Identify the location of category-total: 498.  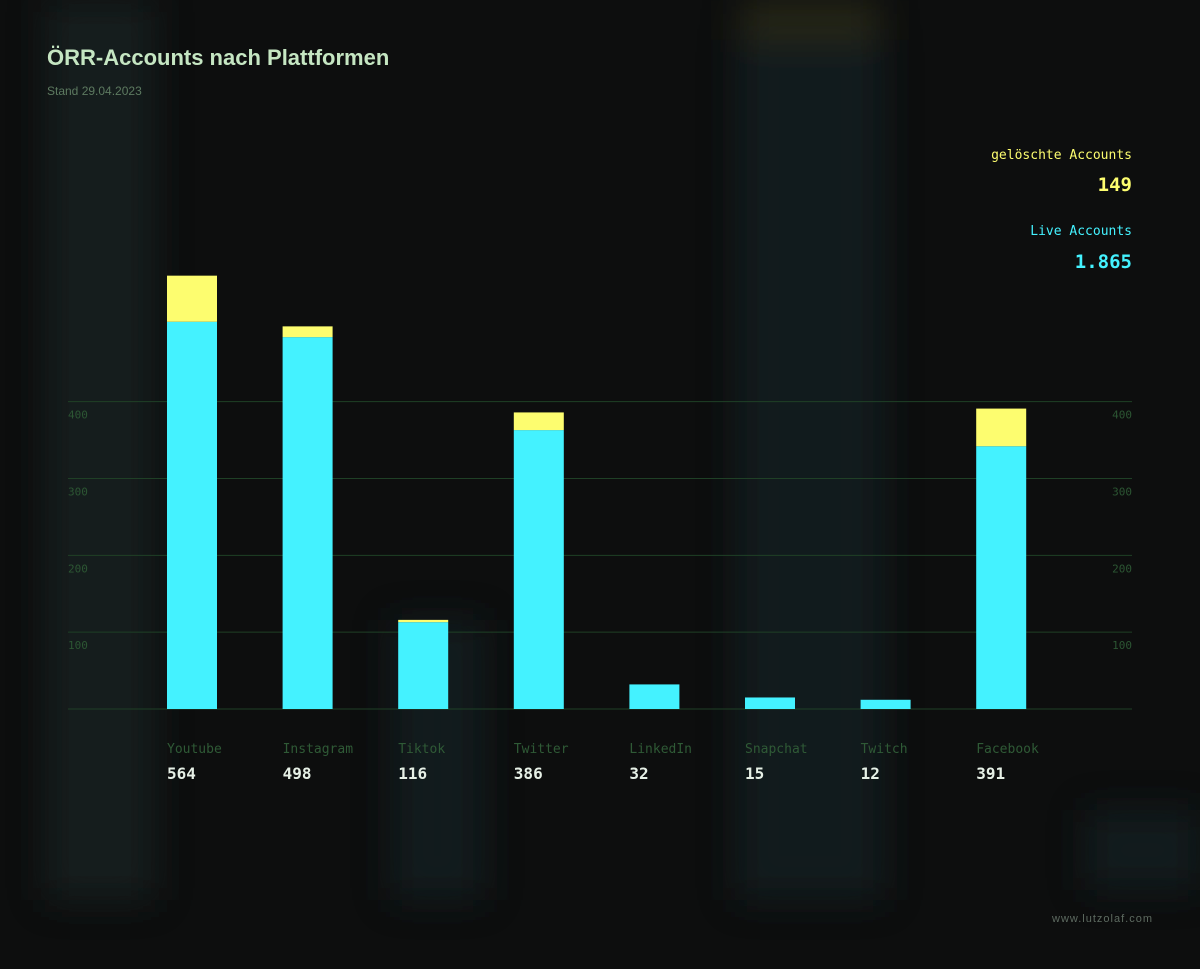
(297, 773).